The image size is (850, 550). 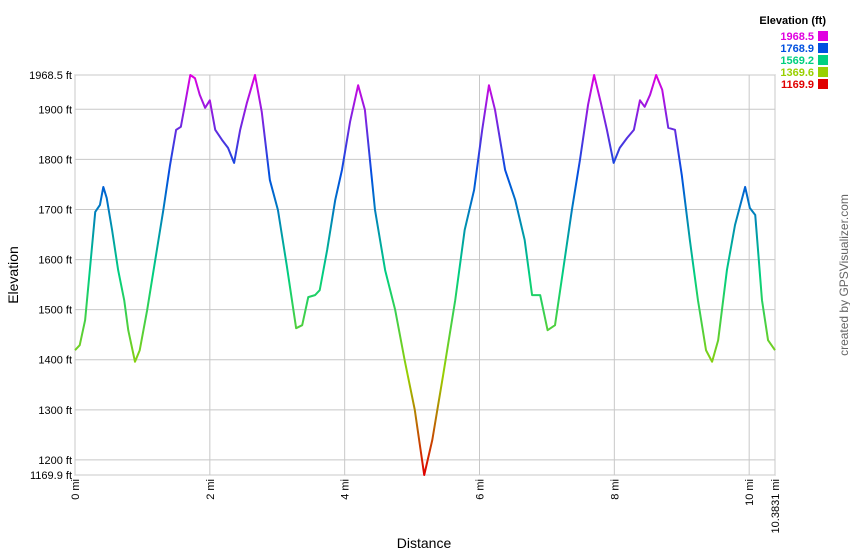 What do you see at coordinates (55, 361) in the screenshot?
I see `y-tick-label: 1400 ft` at bounding box center [55, 361].